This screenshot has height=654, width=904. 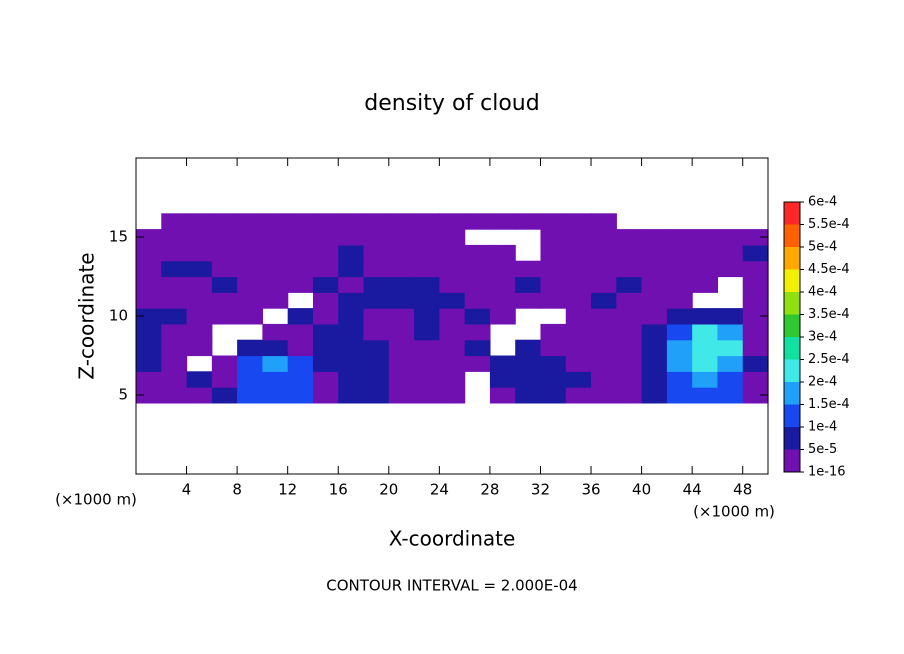 I want to click on y-tick-label: 5, so click(x=123, y=395).